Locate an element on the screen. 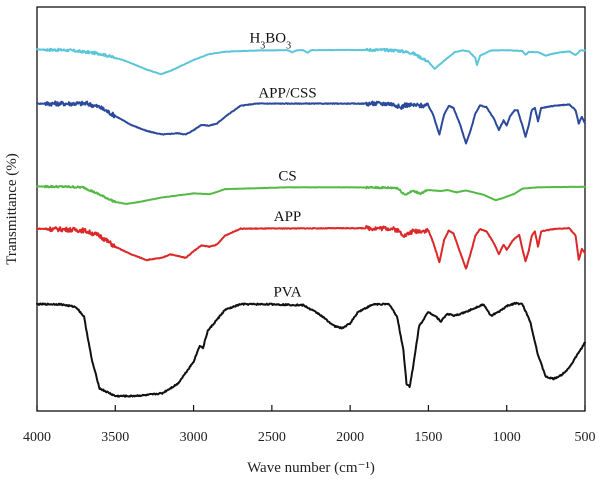  x-tick-label-2500: 2500 is located at coordinates (272, 437).